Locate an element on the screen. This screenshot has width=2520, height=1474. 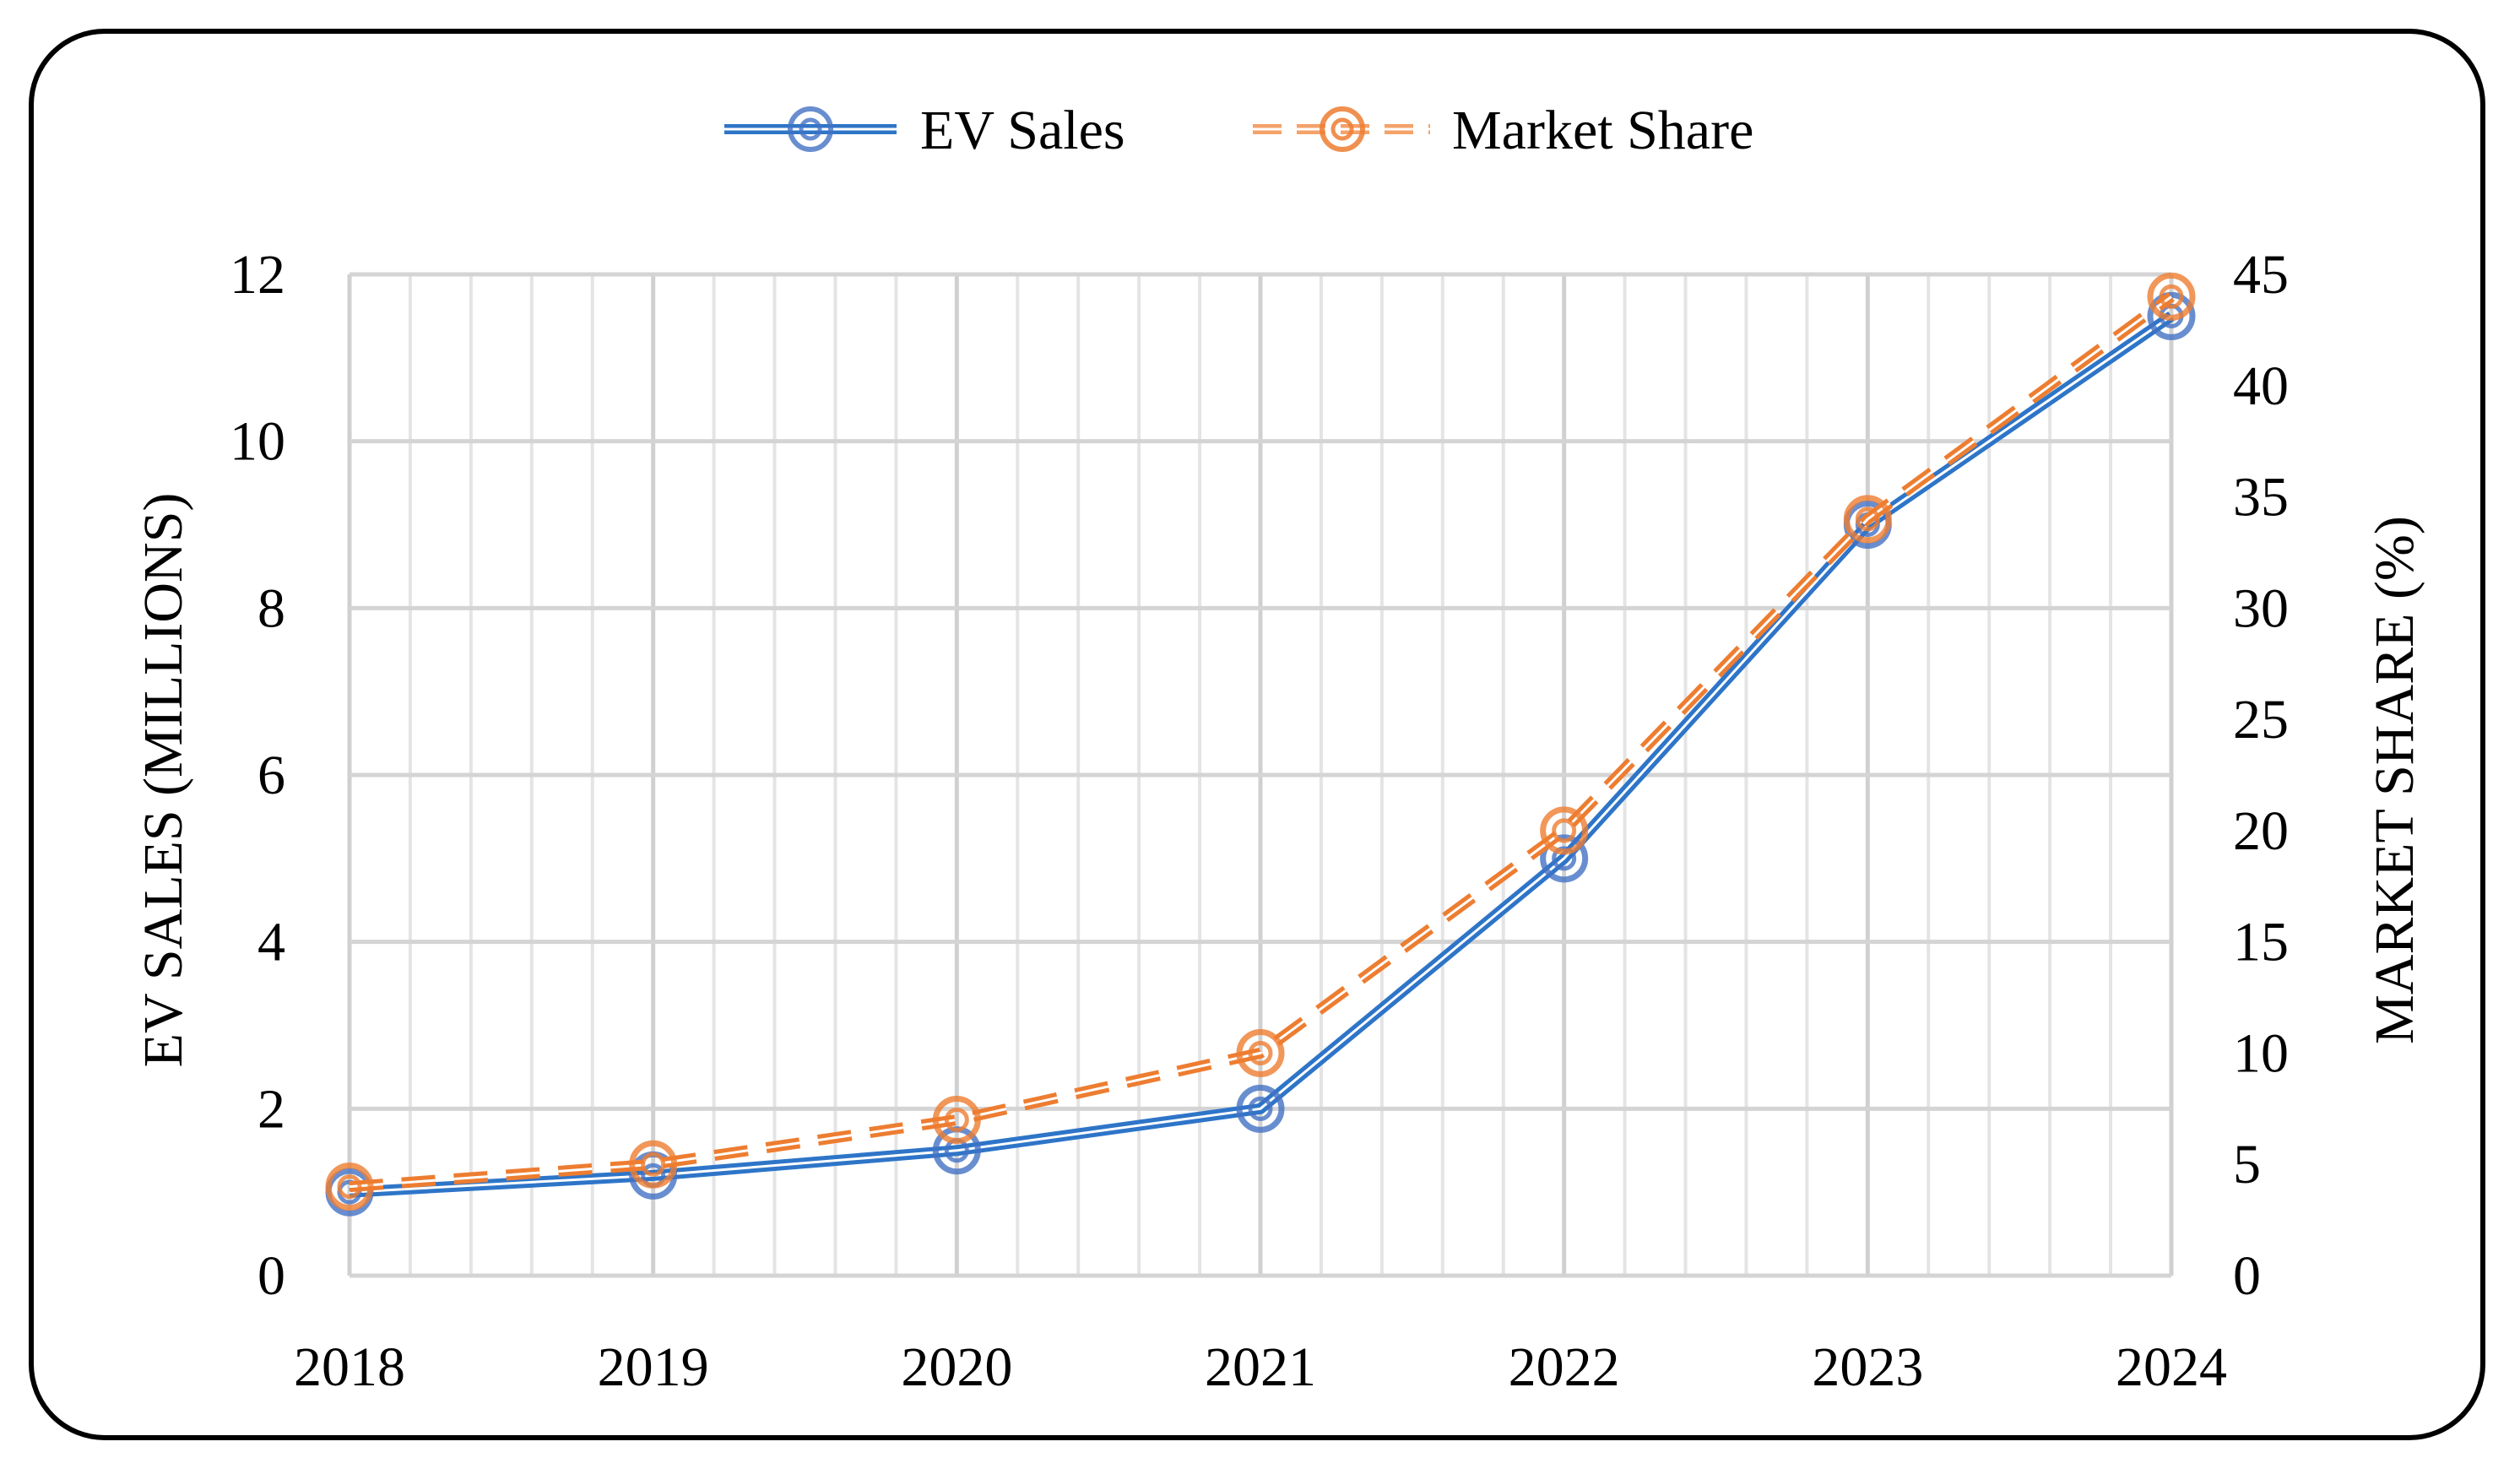
y-tick-label-left: 8 is located at coordinates (271, 608).